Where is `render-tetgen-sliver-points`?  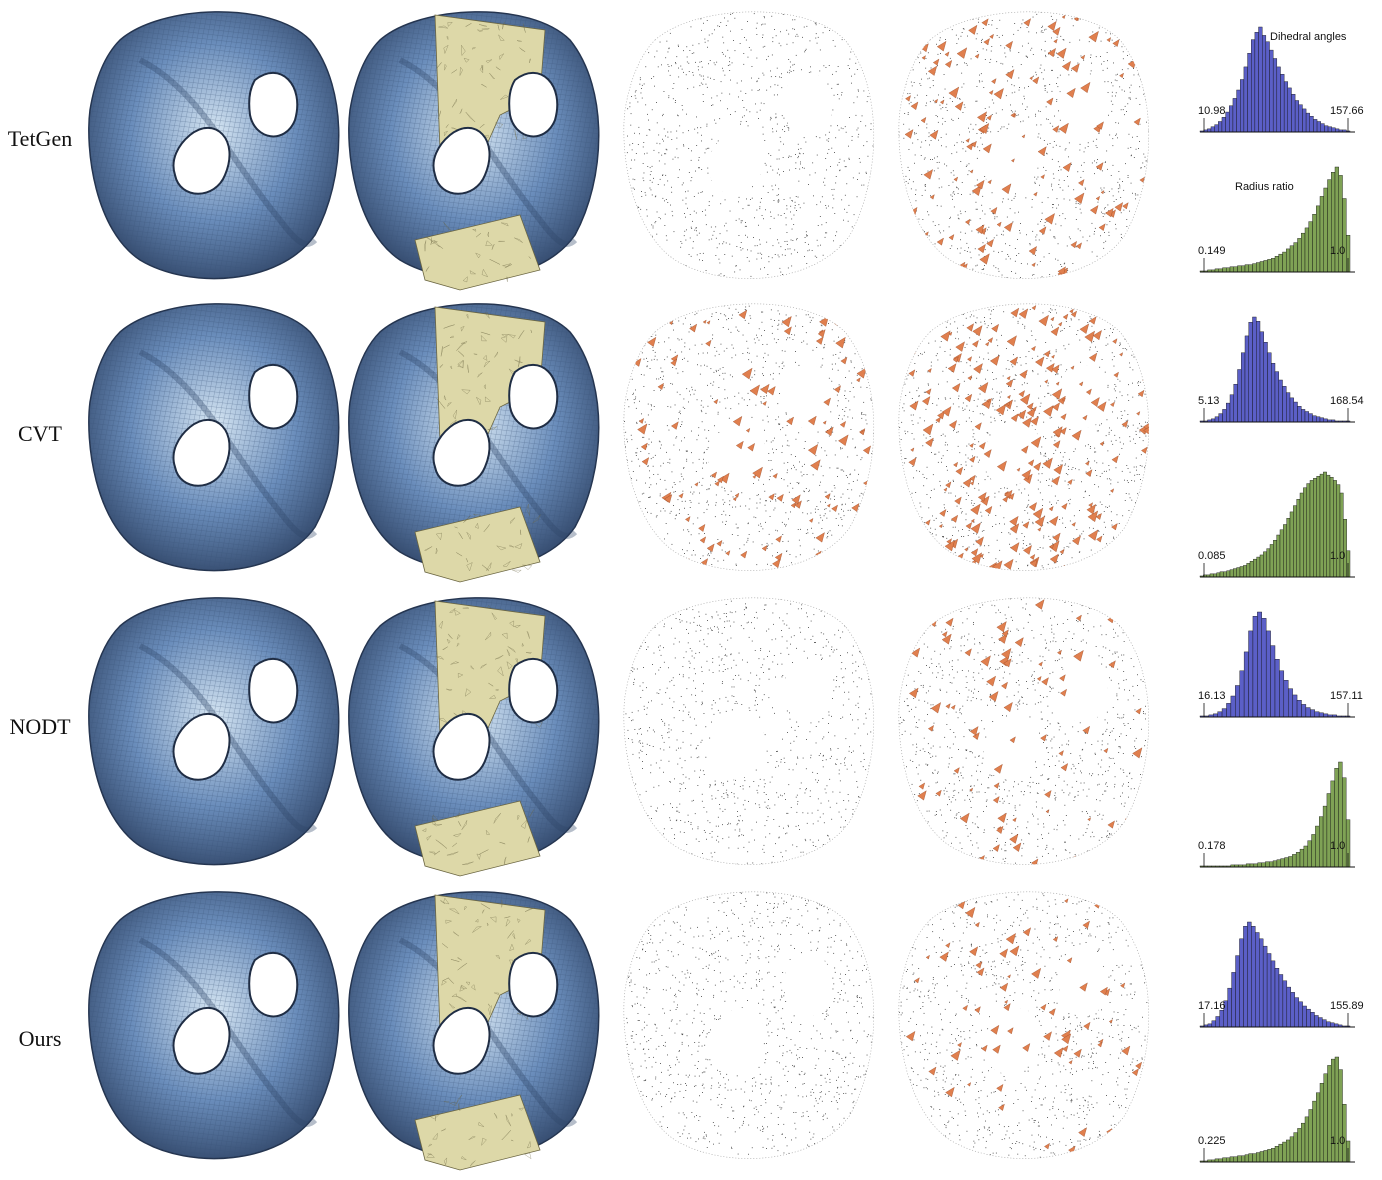 render-tetgen-sliver-points is located at coordinates (750, 147).